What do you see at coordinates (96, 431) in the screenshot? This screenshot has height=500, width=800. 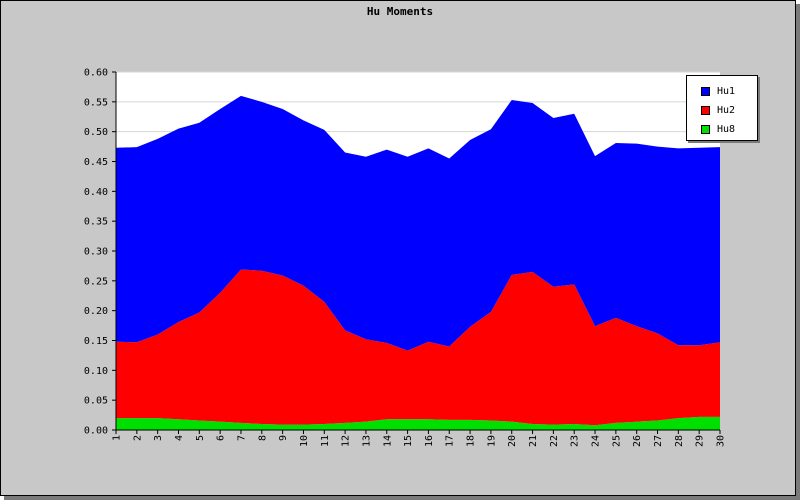 I see `y-tick-label: 0.00` at bounding box center [96, 431].